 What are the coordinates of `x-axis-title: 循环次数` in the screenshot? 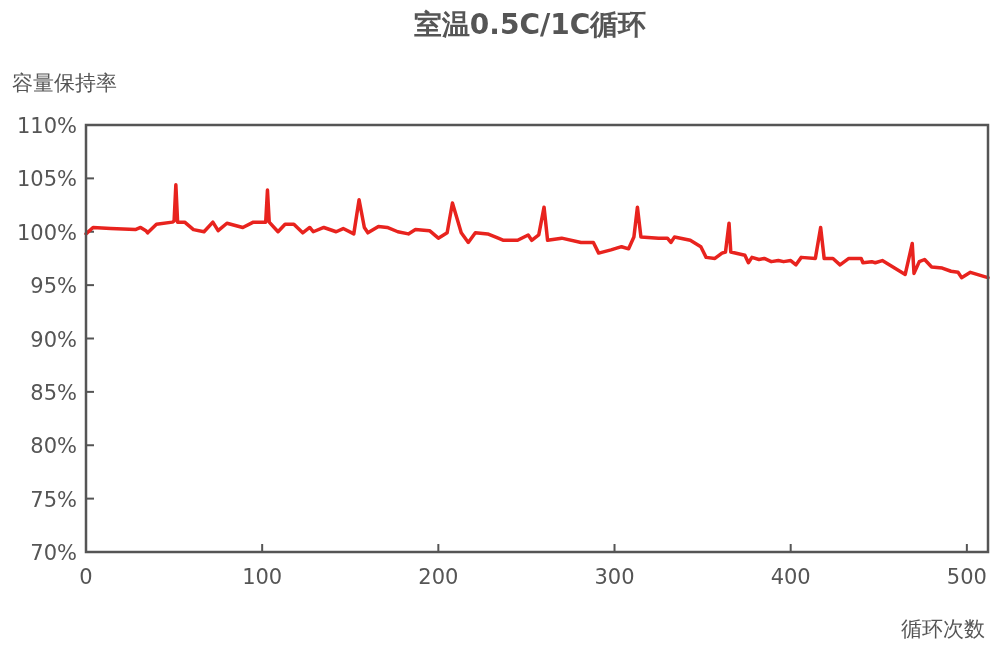 It's located at (943, 629).